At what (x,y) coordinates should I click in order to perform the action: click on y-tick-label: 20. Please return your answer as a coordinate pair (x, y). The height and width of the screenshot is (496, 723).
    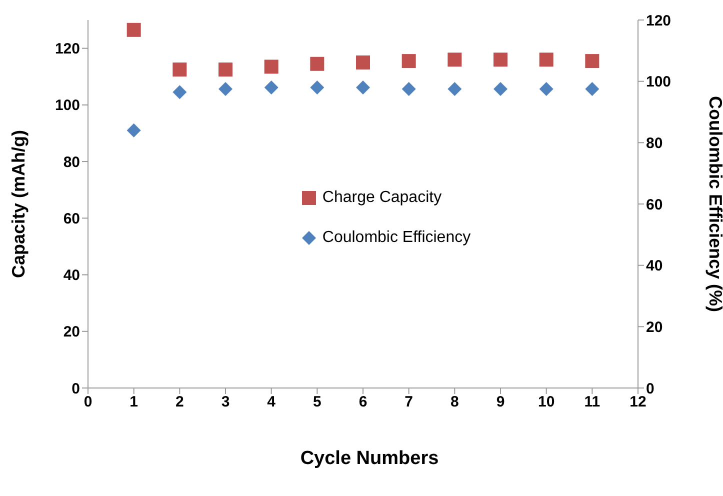
    Looking at the image, I should click on (71, 332).